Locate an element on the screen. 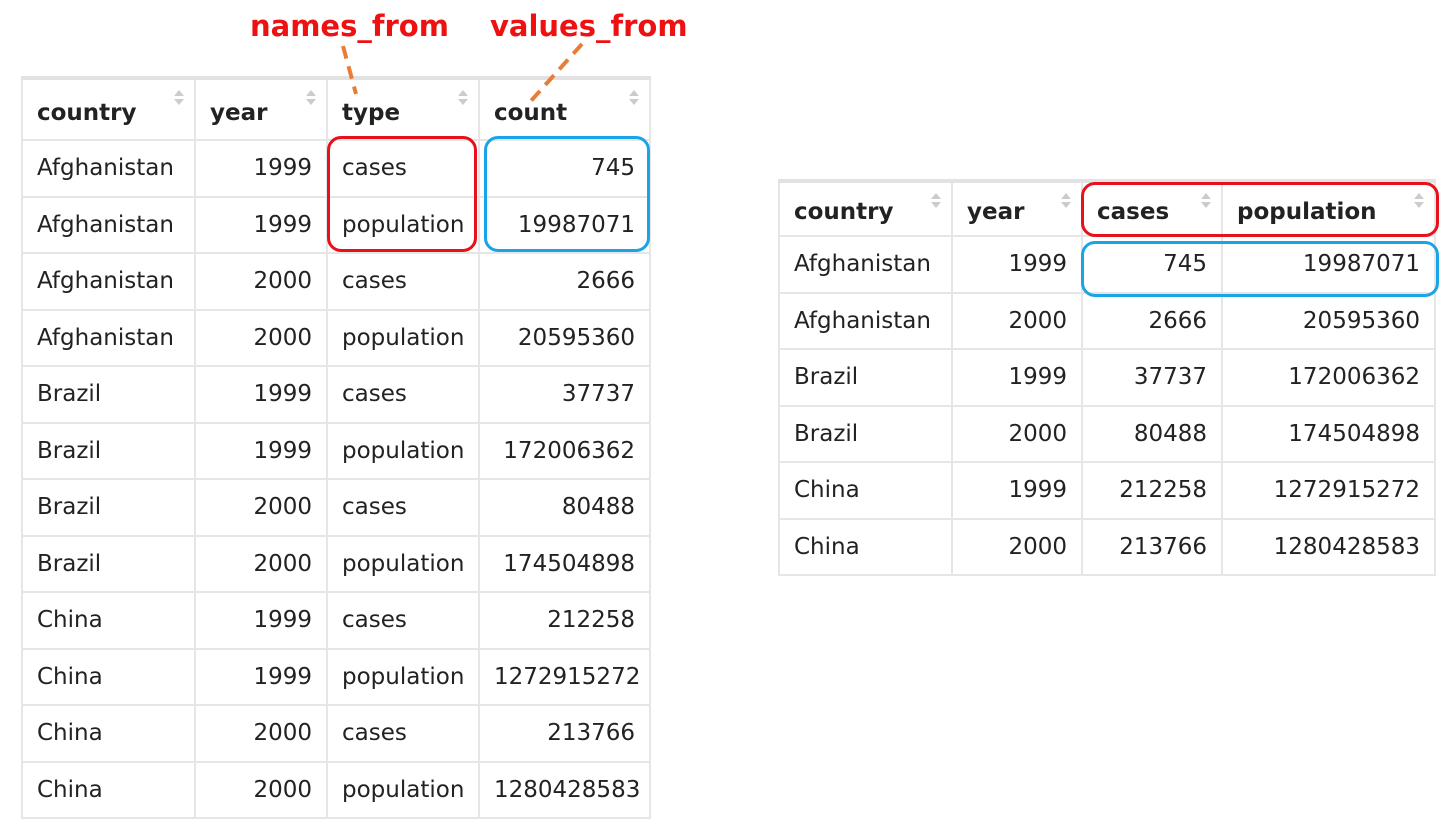  column-header-population: population is located at coordinates (1328, 208).